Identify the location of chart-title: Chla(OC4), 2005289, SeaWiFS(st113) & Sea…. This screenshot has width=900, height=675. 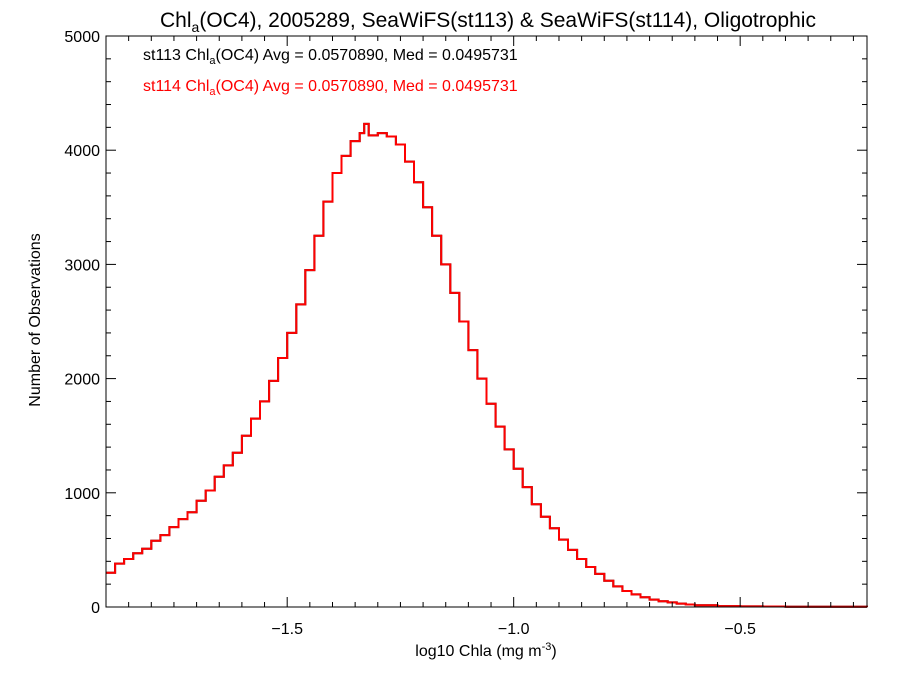
(488, 22).